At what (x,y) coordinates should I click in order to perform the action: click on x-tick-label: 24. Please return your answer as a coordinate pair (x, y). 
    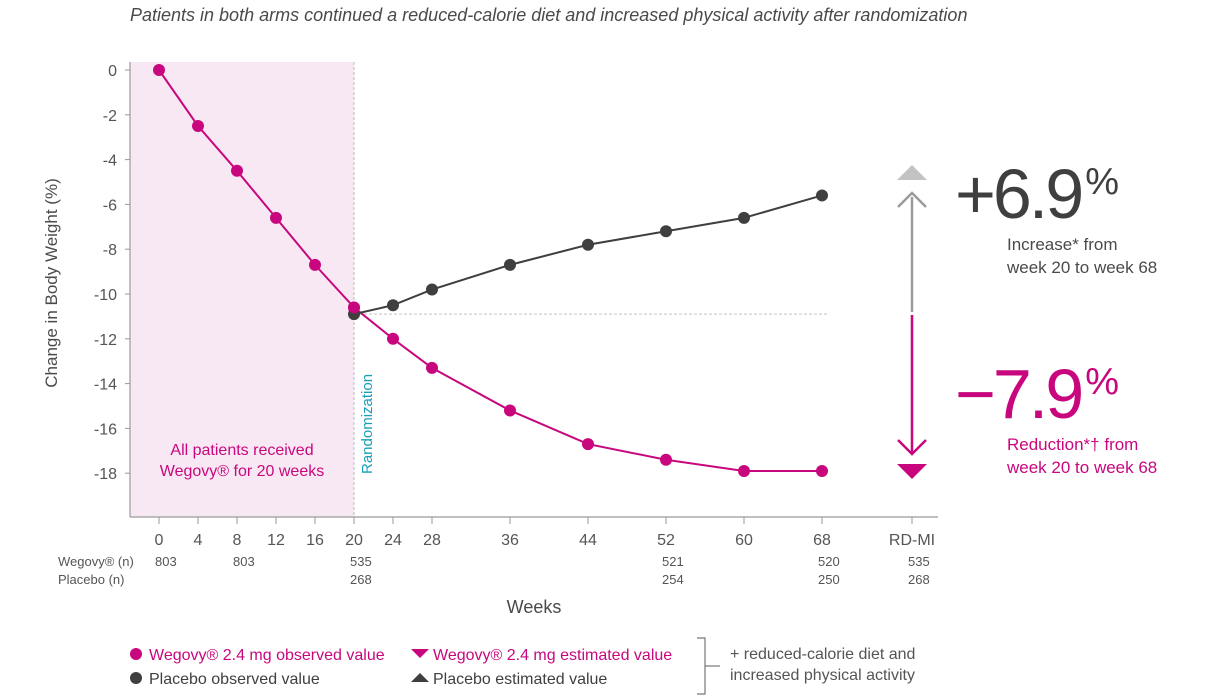
    Looking at the image, I should click on (393, 540).